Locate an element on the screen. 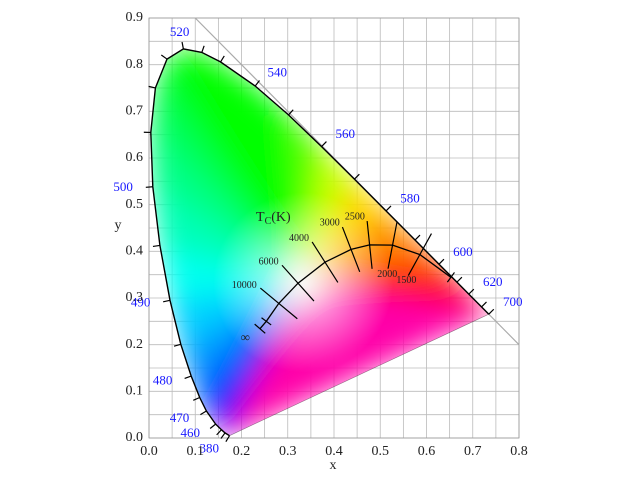  wavelength-label: 500 is located at coordinates (123, 186).